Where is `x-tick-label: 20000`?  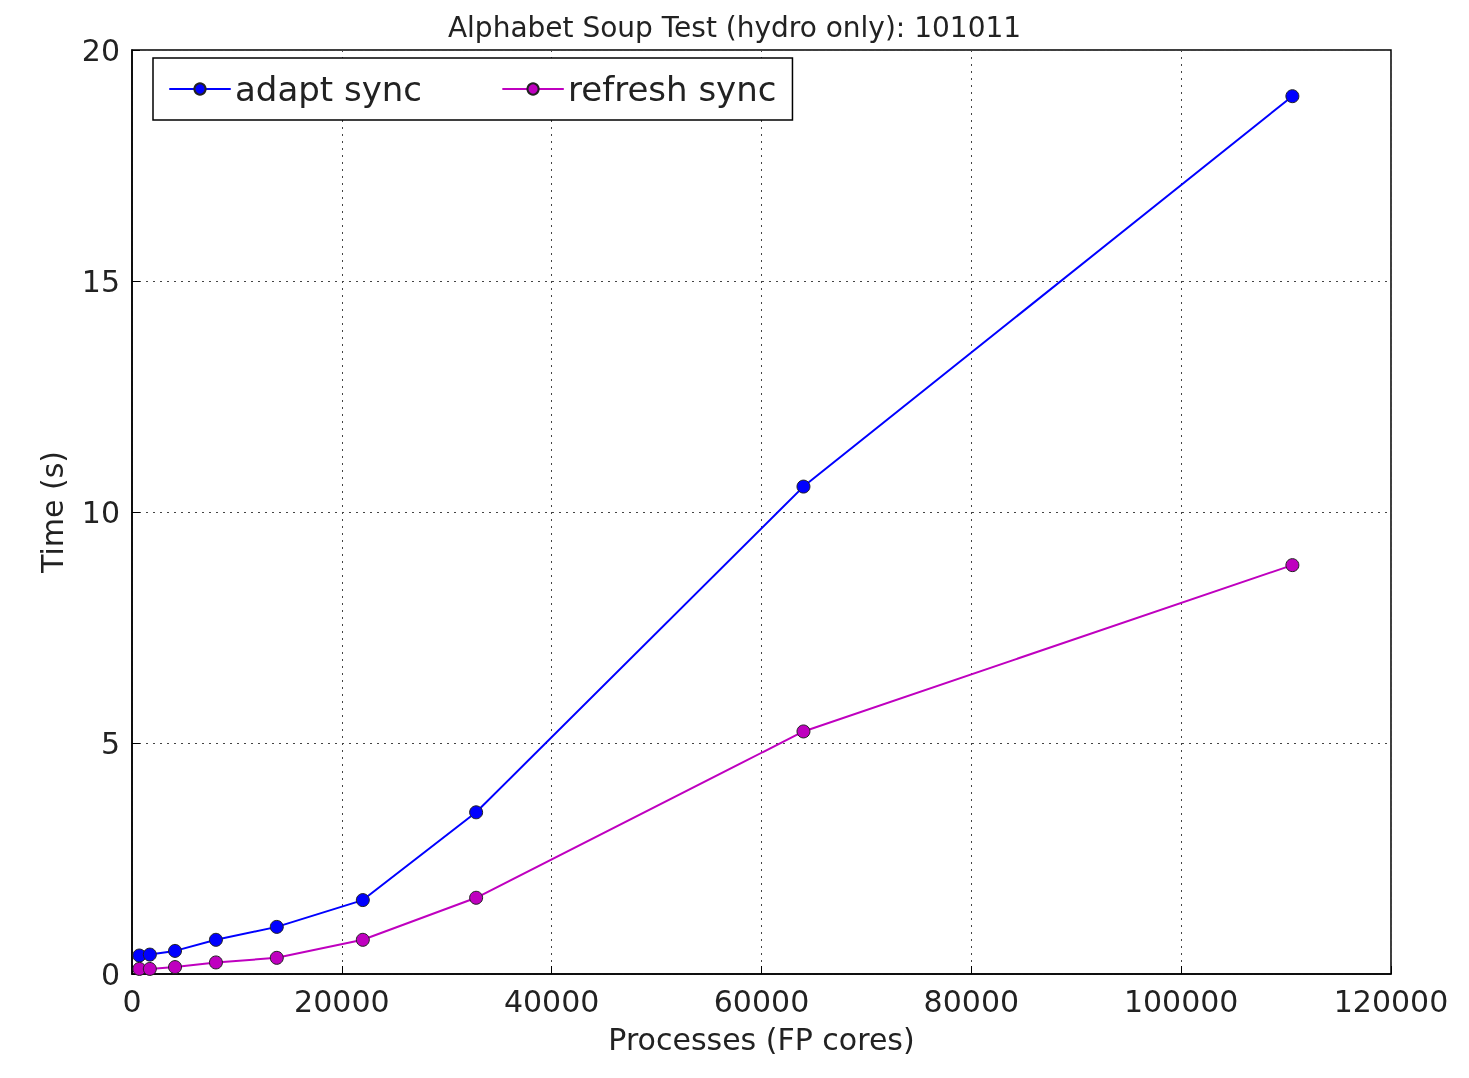 x-tick-label: 20000 is located at coordinates (342, 1001).